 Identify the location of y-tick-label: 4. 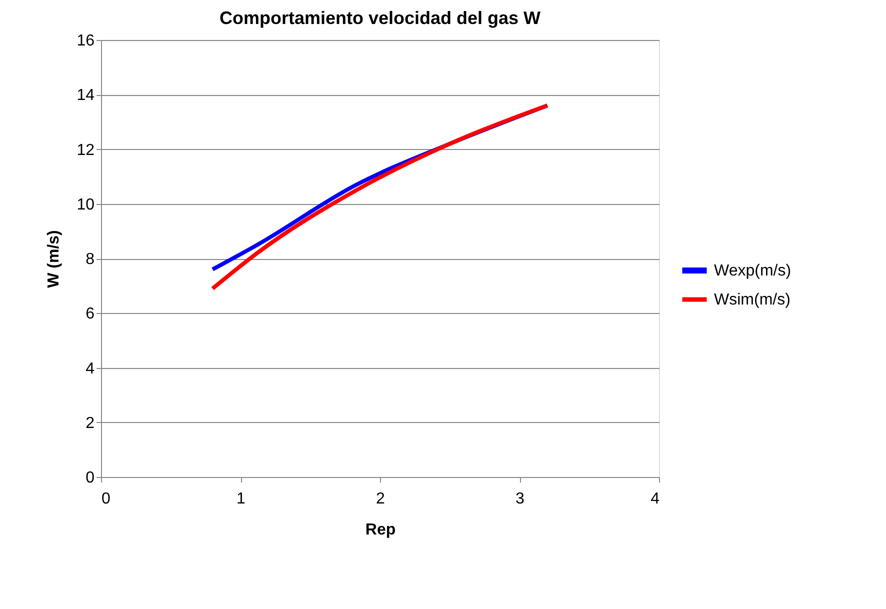
(90, 369).